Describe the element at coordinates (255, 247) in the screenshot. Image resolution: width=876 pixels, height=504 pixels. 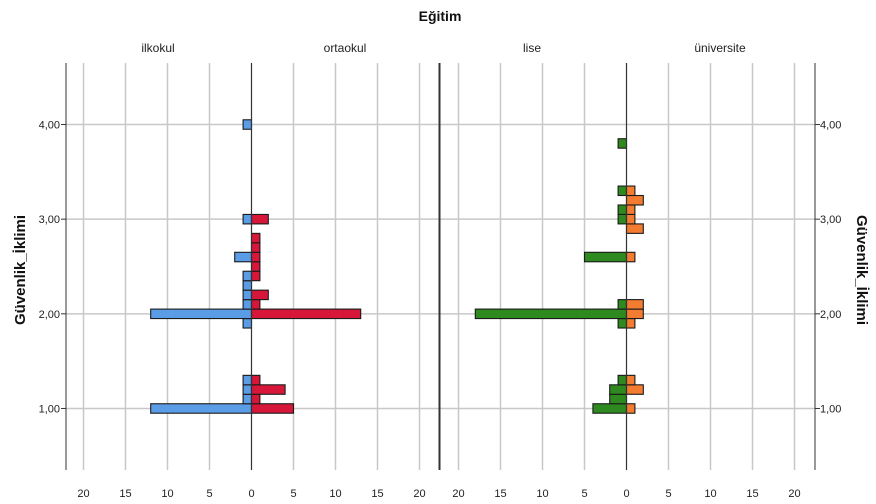
I see `bar-ortaokul-2.7` at that location.